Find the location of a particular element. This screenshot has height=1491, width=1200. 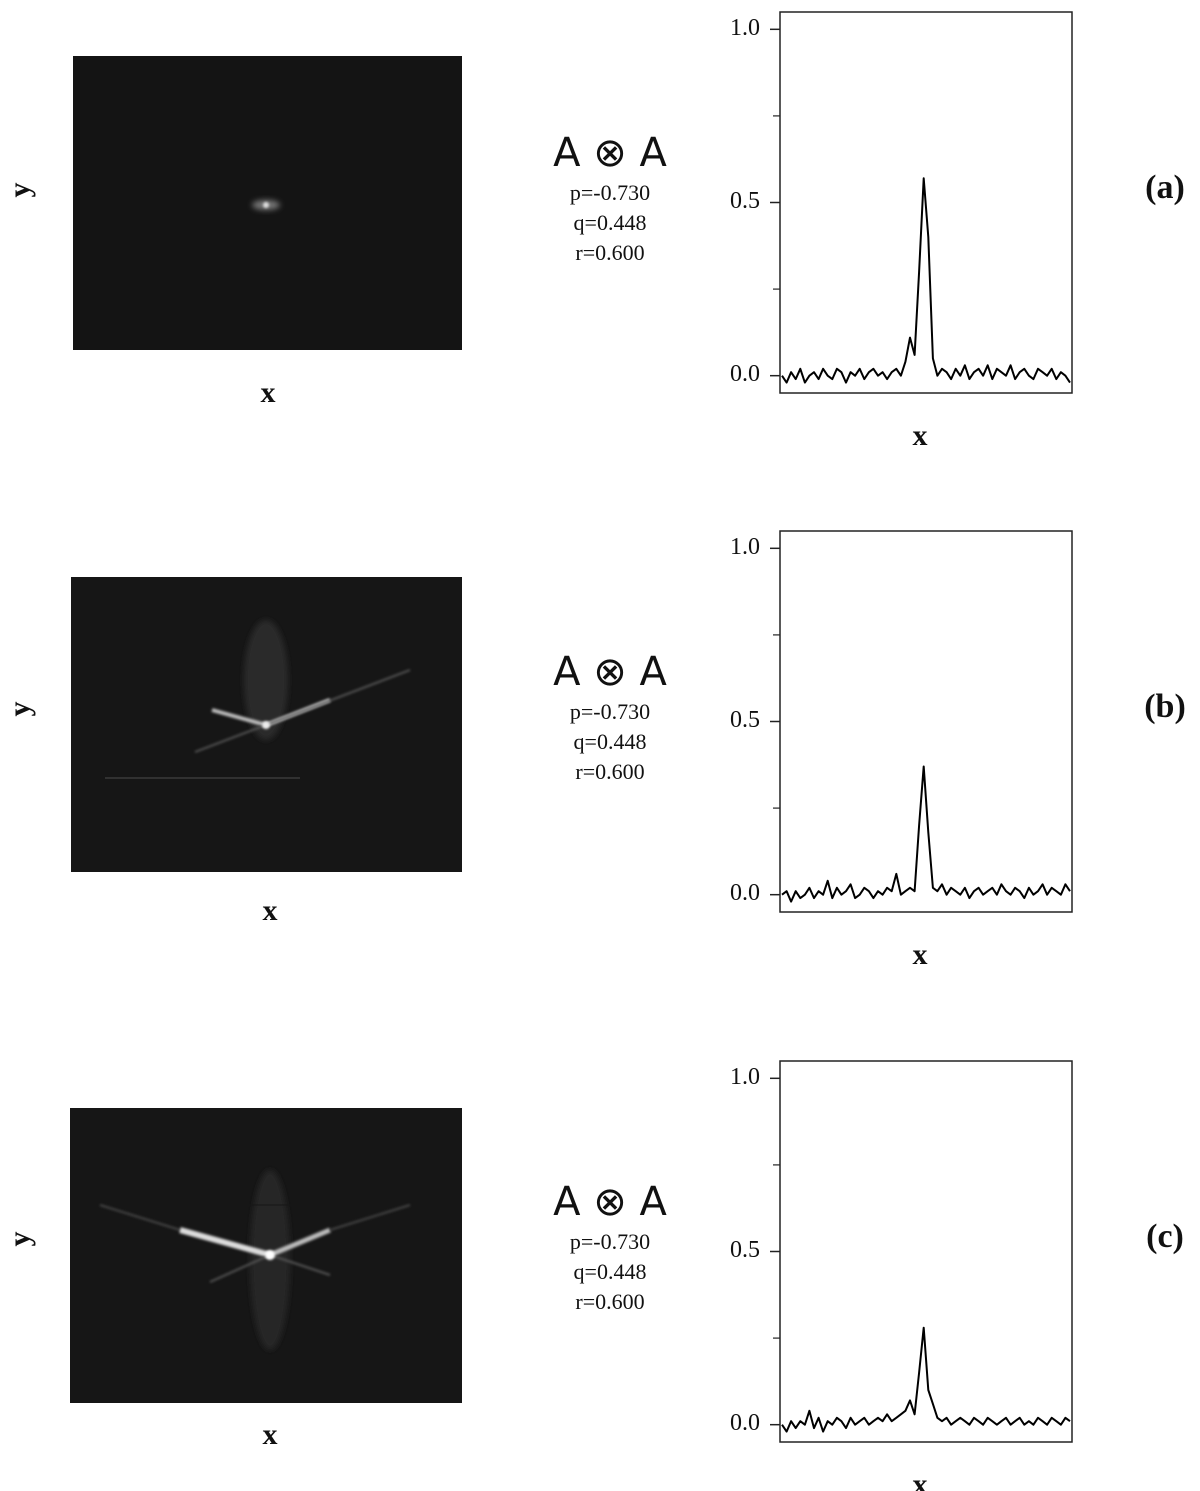

panel-label: (a) is located at coordinates (1165, 187).